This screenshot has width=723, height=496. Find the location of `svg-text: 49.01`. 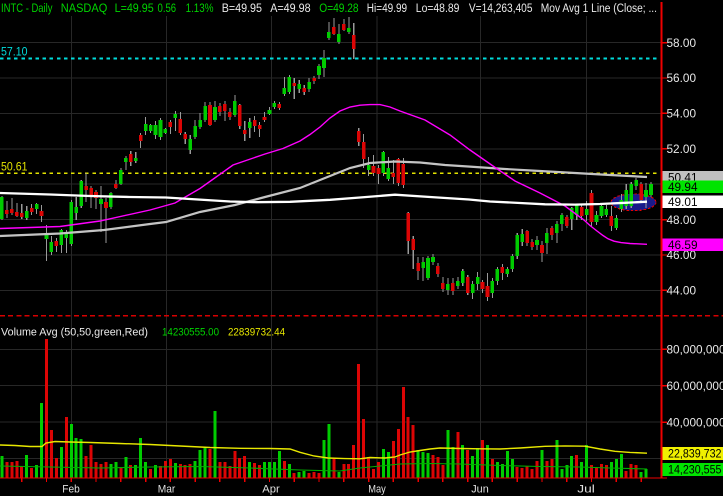

svg-text: 49.01 is located at coordinates (683, 202).